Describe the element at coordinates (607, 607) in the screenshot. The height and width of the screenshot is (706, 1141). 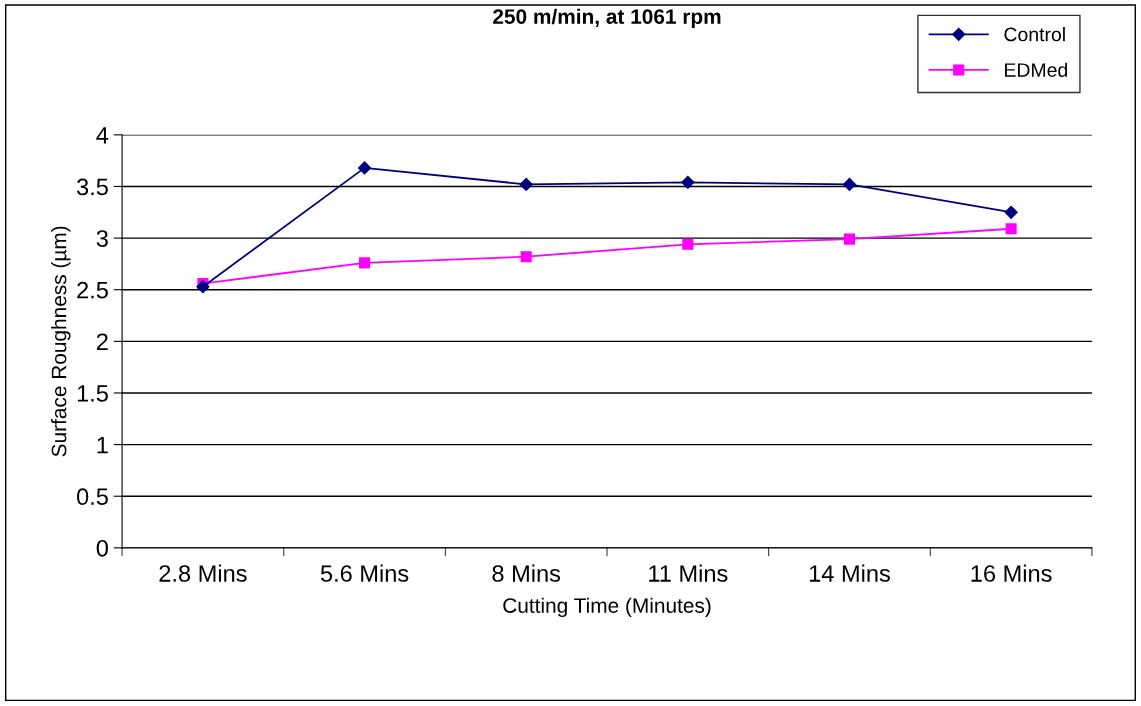
I see `x-axis-title: Cutting Time (Minutes)` at that location.